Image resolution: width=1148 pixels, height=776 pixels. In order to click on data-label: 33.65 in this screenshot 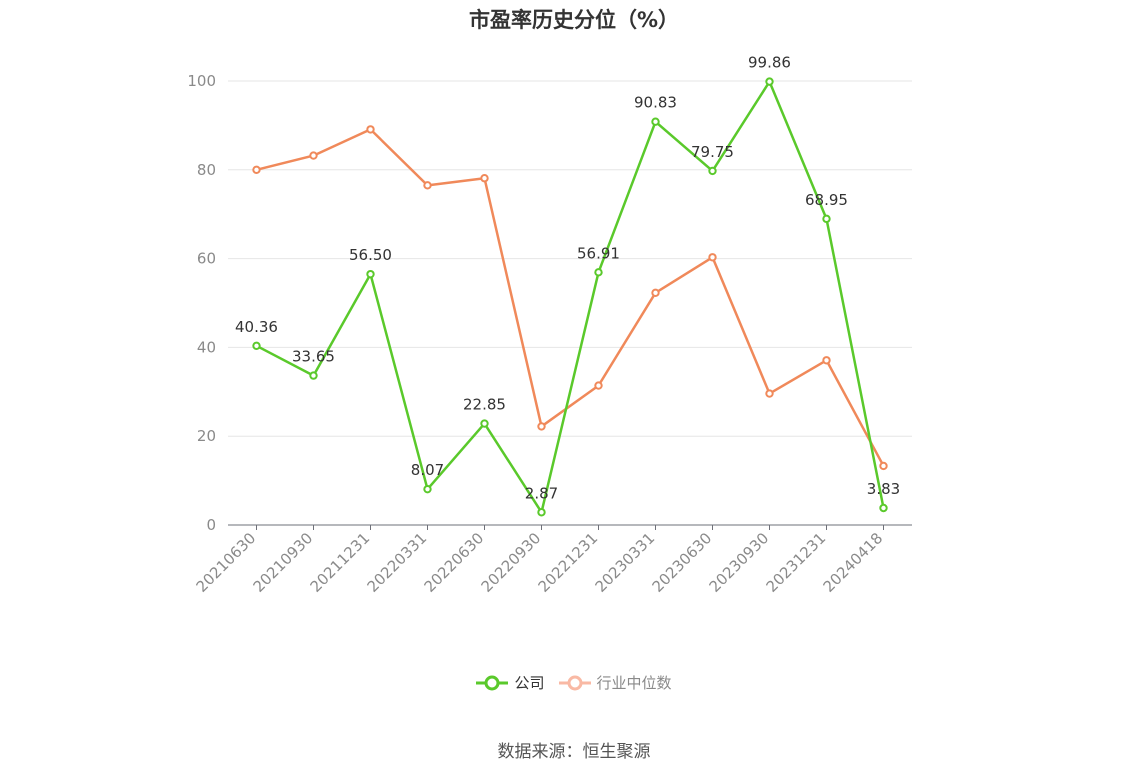, I will do `click(313, 357)`.